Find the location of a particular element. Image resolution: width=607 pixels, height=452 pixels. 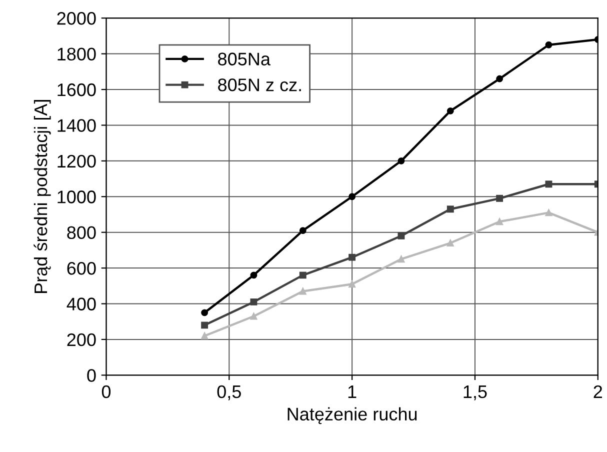

y-tick-label: 200 is located at coordinates (81, 339).